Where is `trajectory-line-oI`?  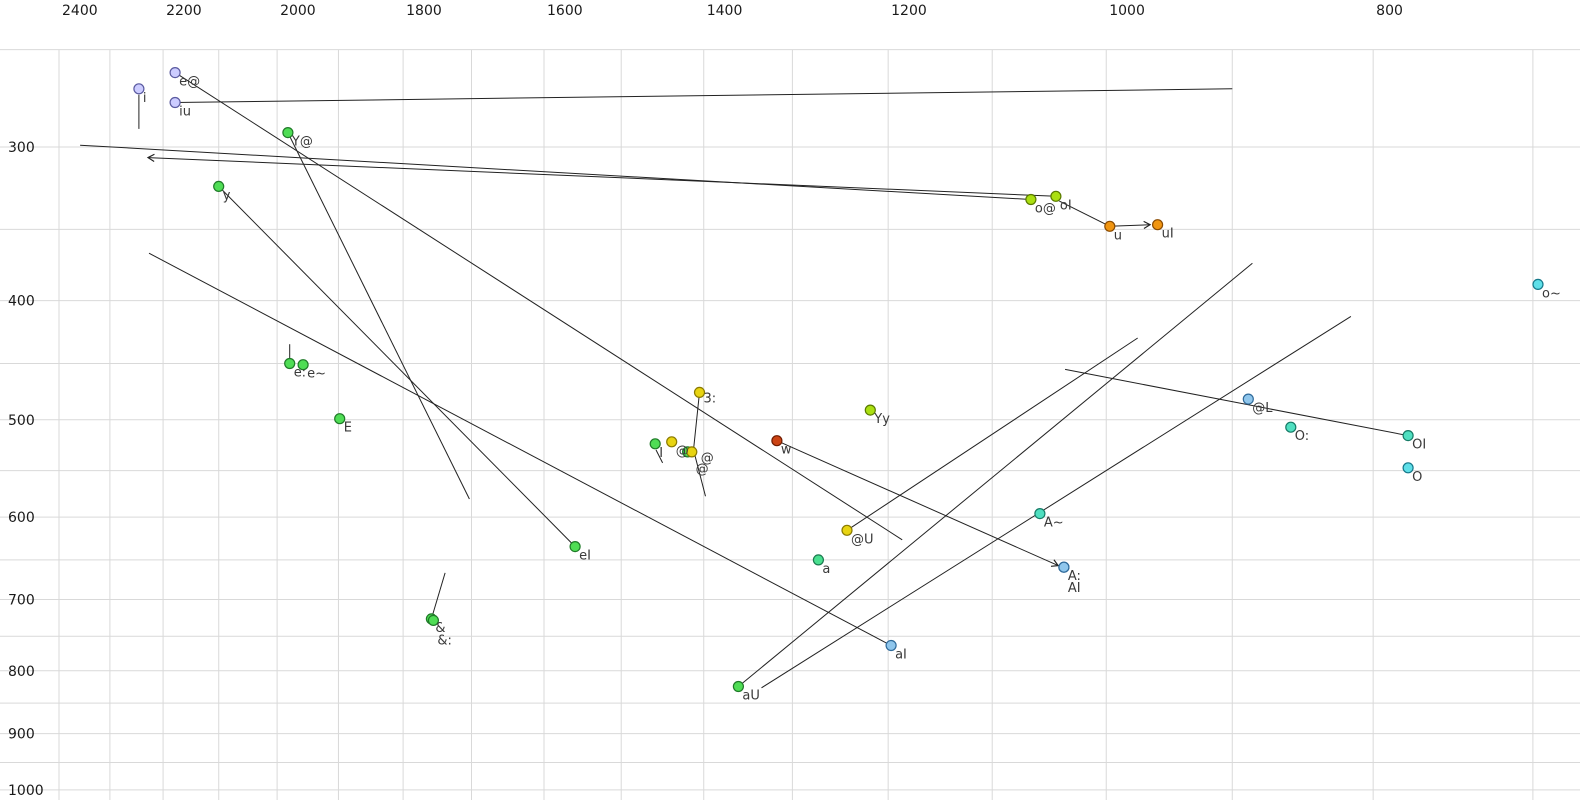
trajectory-line-oI is located at coordinates (601, 175).